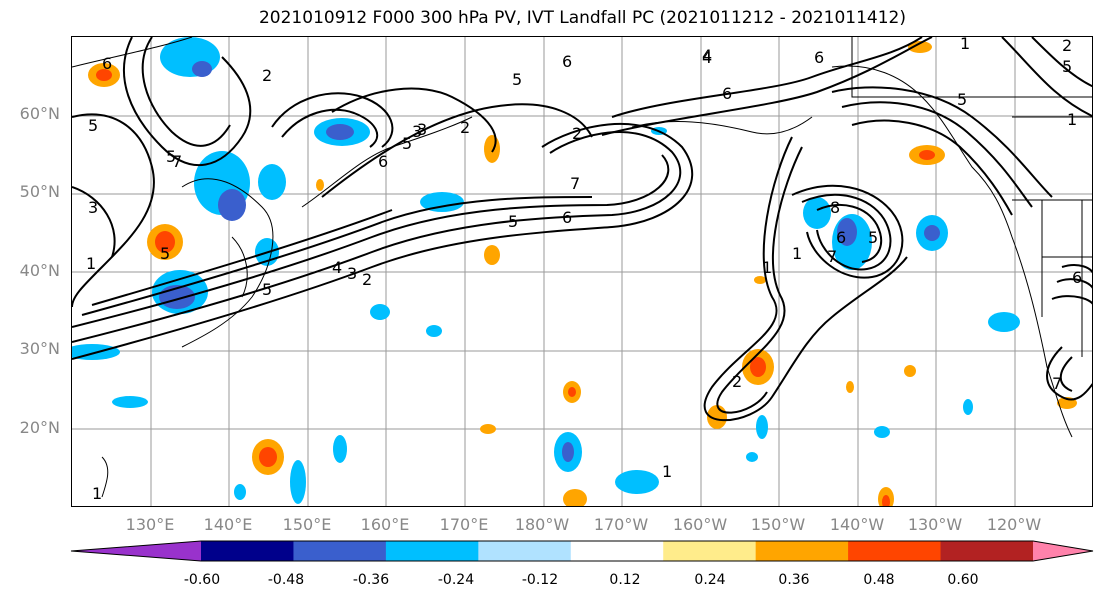 The image size is (1105, 601). What do you see at coordinates (1014, 524) in the screenshot?
I see `lon-label: 120°W` at bounding box center [1014, 524].